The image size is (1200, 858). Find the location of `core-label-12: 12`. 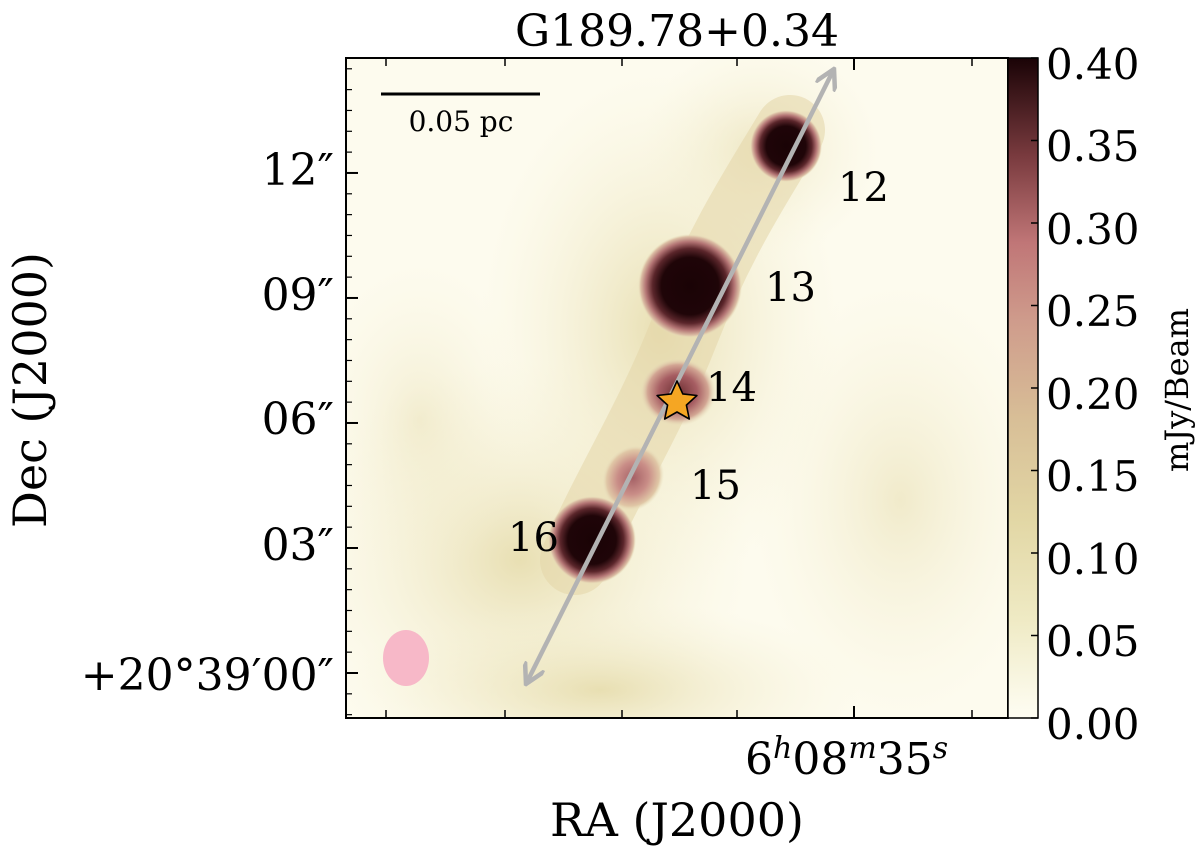

core-label-12: 12 is located at coordinates (863, 188).